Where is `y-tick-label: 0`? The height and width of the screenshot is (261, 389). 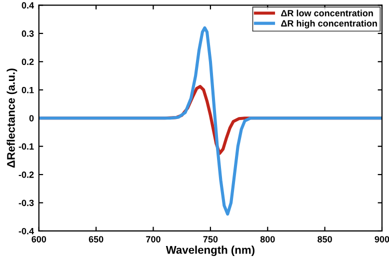
y-tick-label: 0 is located at coordinates (31, 118).